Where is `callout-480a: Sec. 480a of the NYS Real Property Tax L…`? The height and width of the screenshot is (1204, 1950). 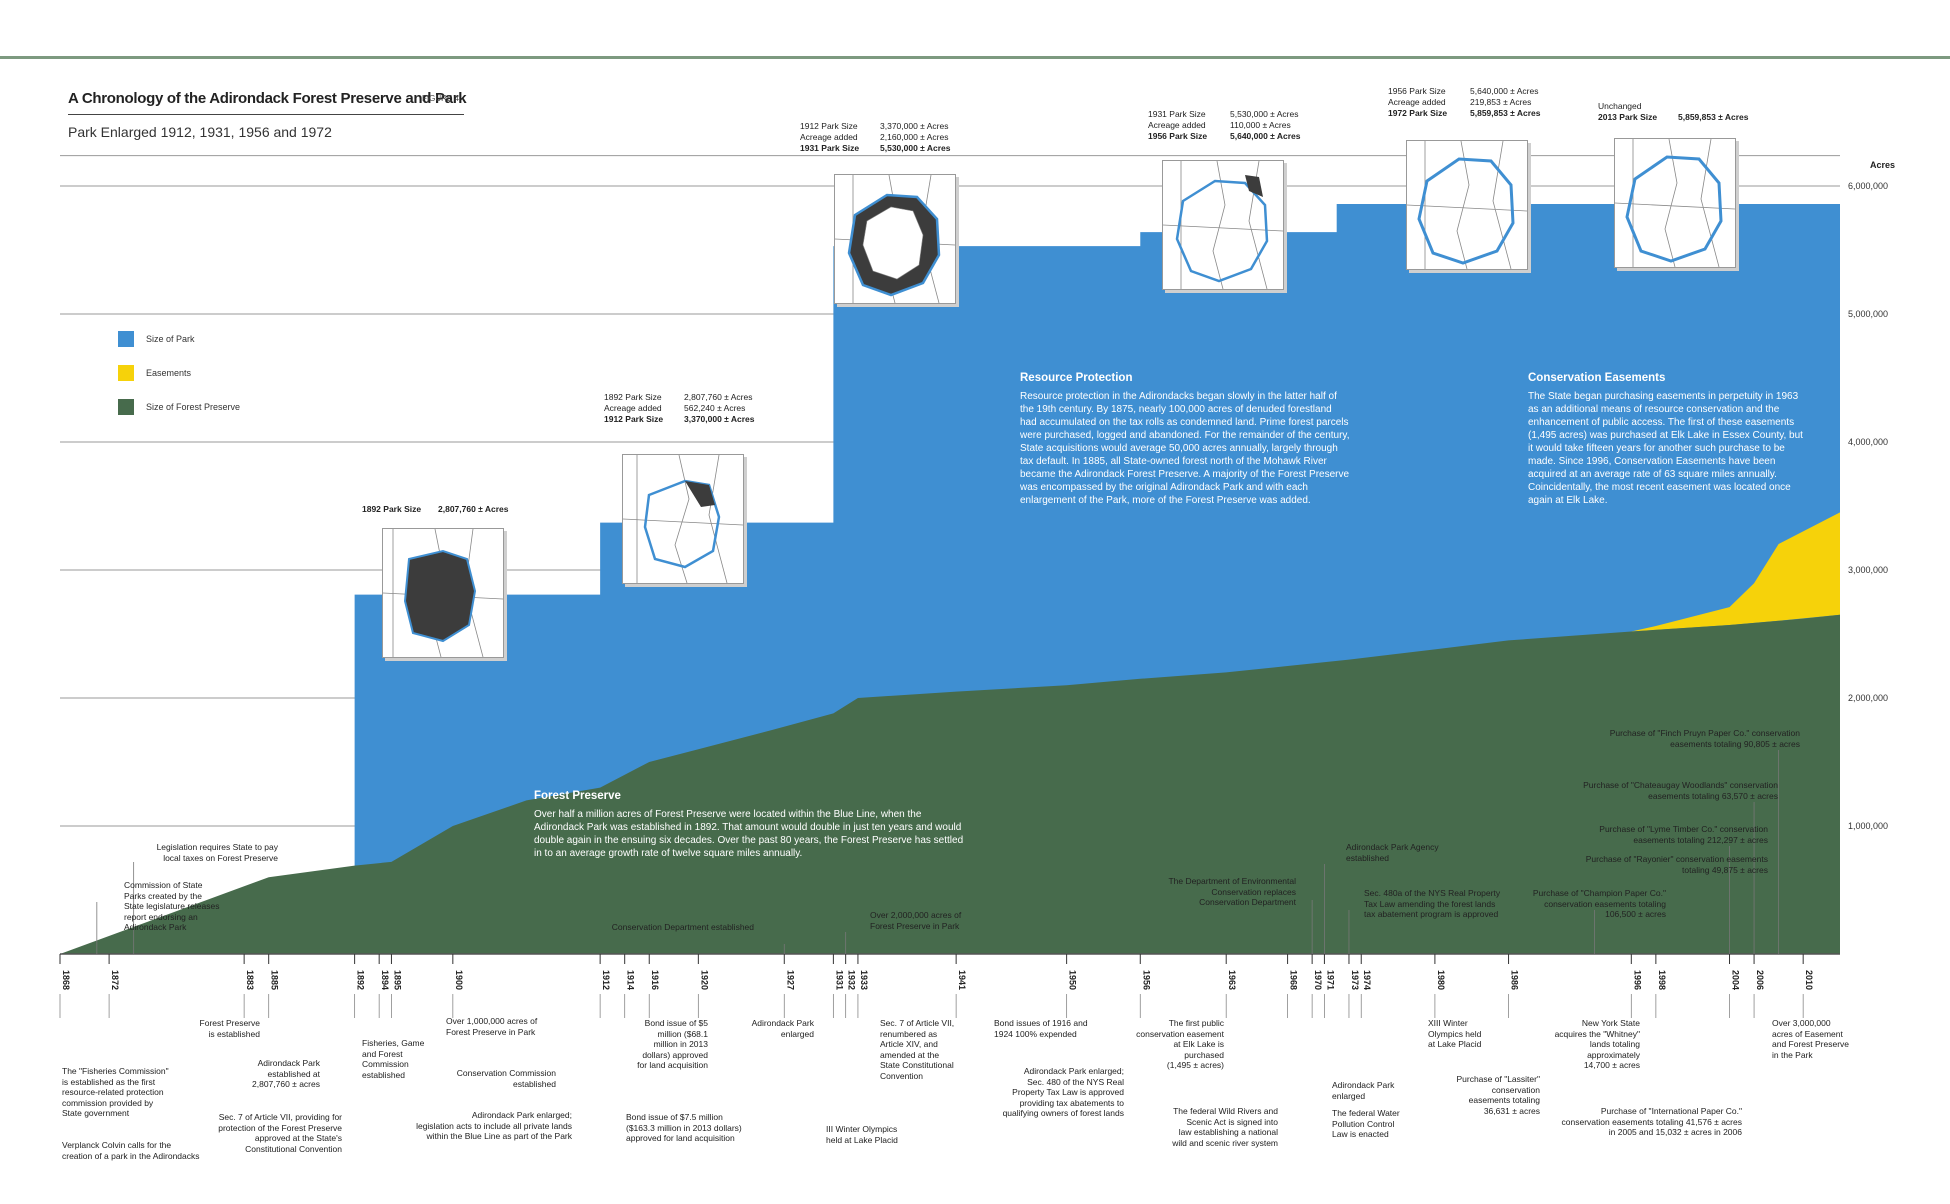 callout-480a: Sec. 480a of the NYS Real Property Tax L… is located at coordinates (1432, 903).